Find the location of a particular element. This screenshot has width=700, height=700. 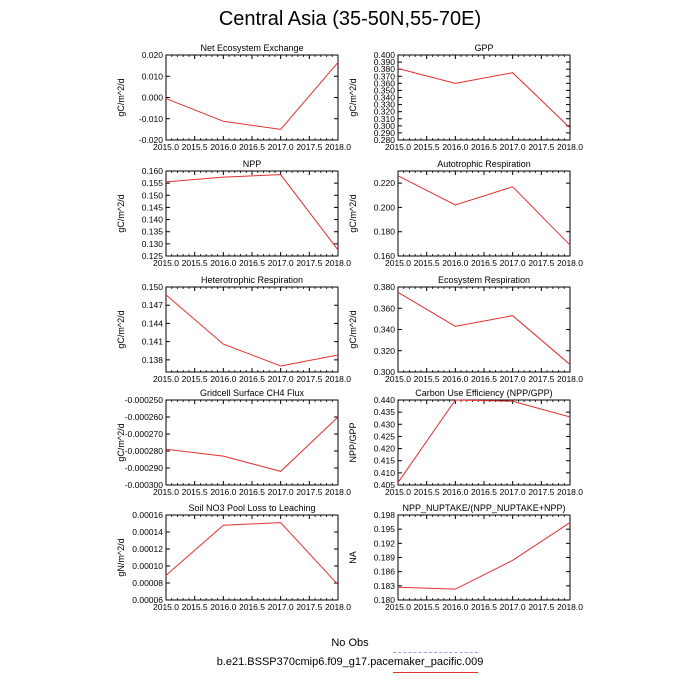

panel-3-ytick-label: 0.130 is located at coordinates (153, 244).